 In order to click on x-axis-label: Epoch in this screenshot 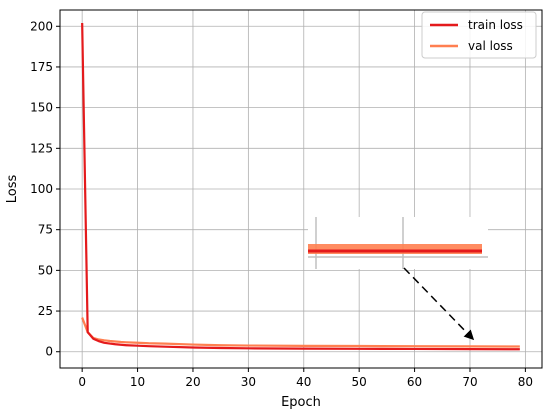, I will do `click(301, 402)`.